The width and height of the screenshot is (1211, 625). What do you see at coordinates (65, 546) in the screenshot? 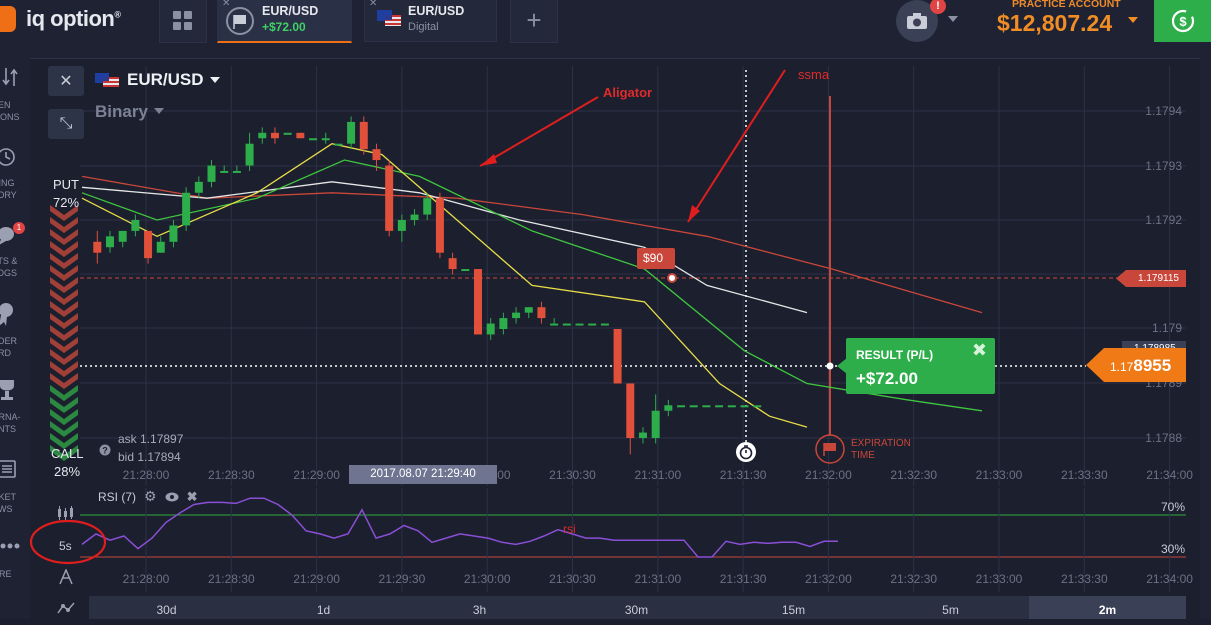
I see `chart-interval: 5s` at bounding box center [65, 546].